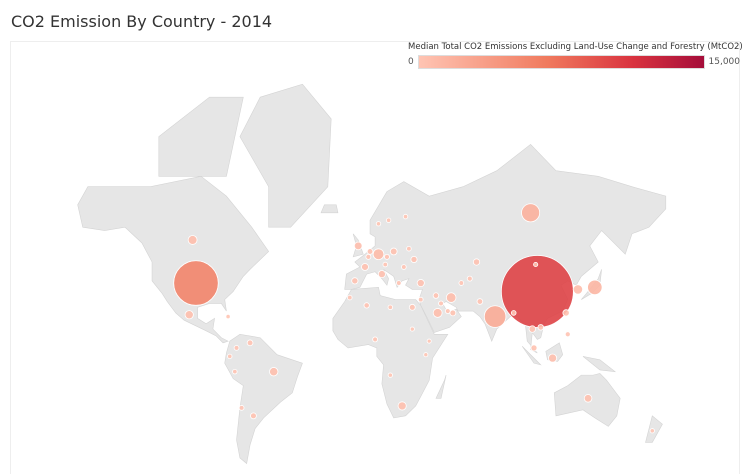 Image resolution: width=750 pixels, height=474 pixels. Describe the element at coordinates (393, 251) in the screenshot. I see `country-bubble-poland: Poland` at that location.